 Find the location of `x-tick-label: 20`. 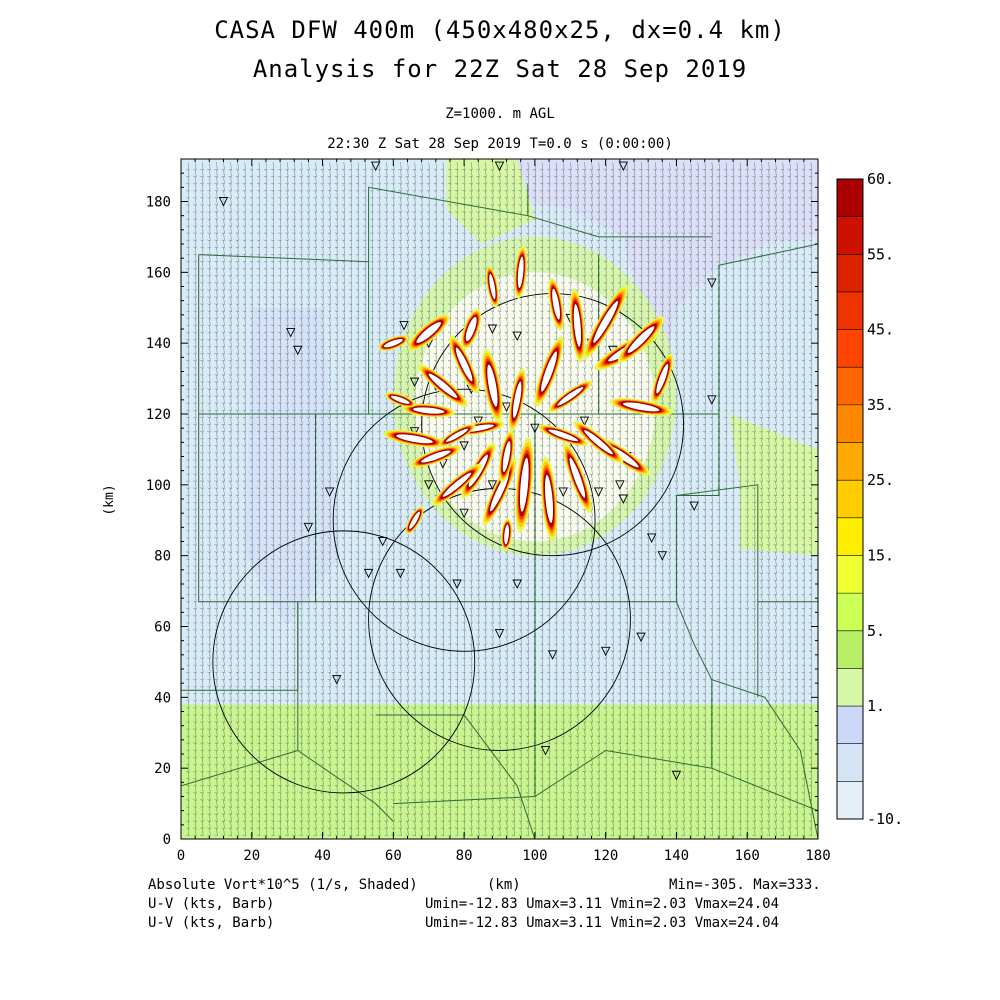

x-tick-label: 20 is located at coordinates (251, 856).